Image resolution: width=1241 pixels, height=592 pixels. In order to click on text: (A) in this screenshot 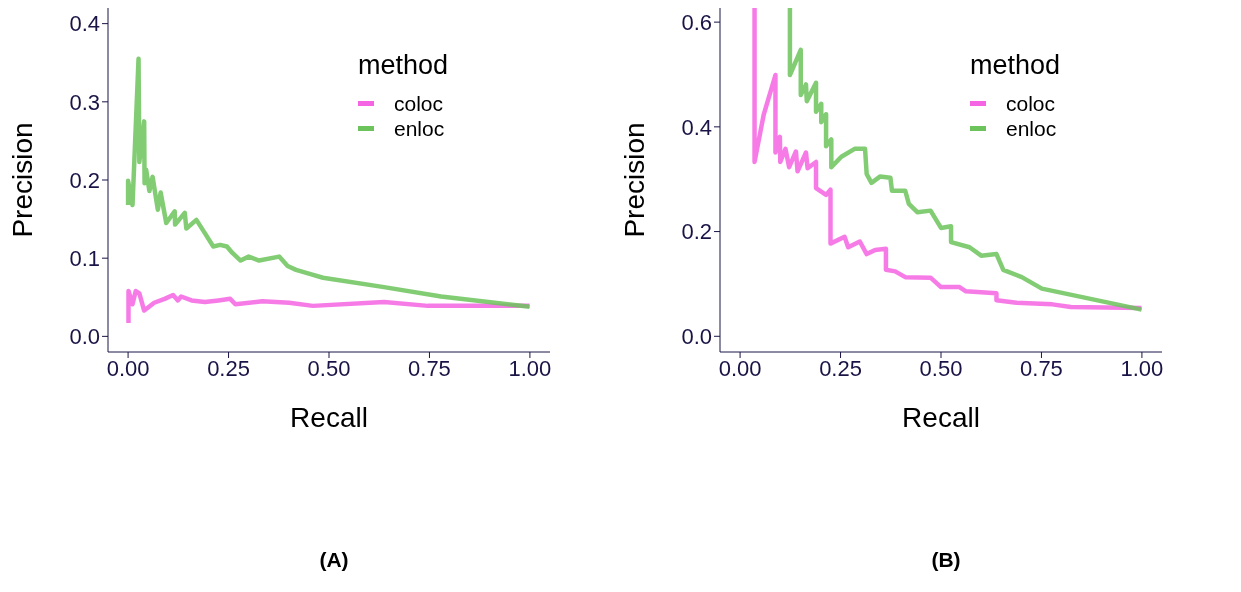, I will do `click(334, 560)`.